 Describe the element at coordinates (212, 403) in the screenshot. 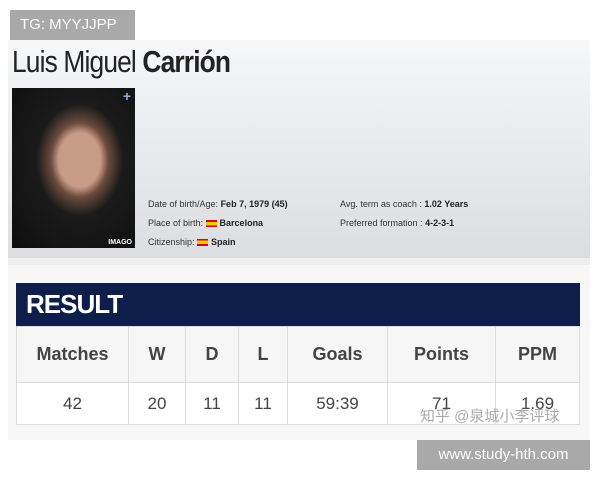

I see `cell-d: 11` at that location.